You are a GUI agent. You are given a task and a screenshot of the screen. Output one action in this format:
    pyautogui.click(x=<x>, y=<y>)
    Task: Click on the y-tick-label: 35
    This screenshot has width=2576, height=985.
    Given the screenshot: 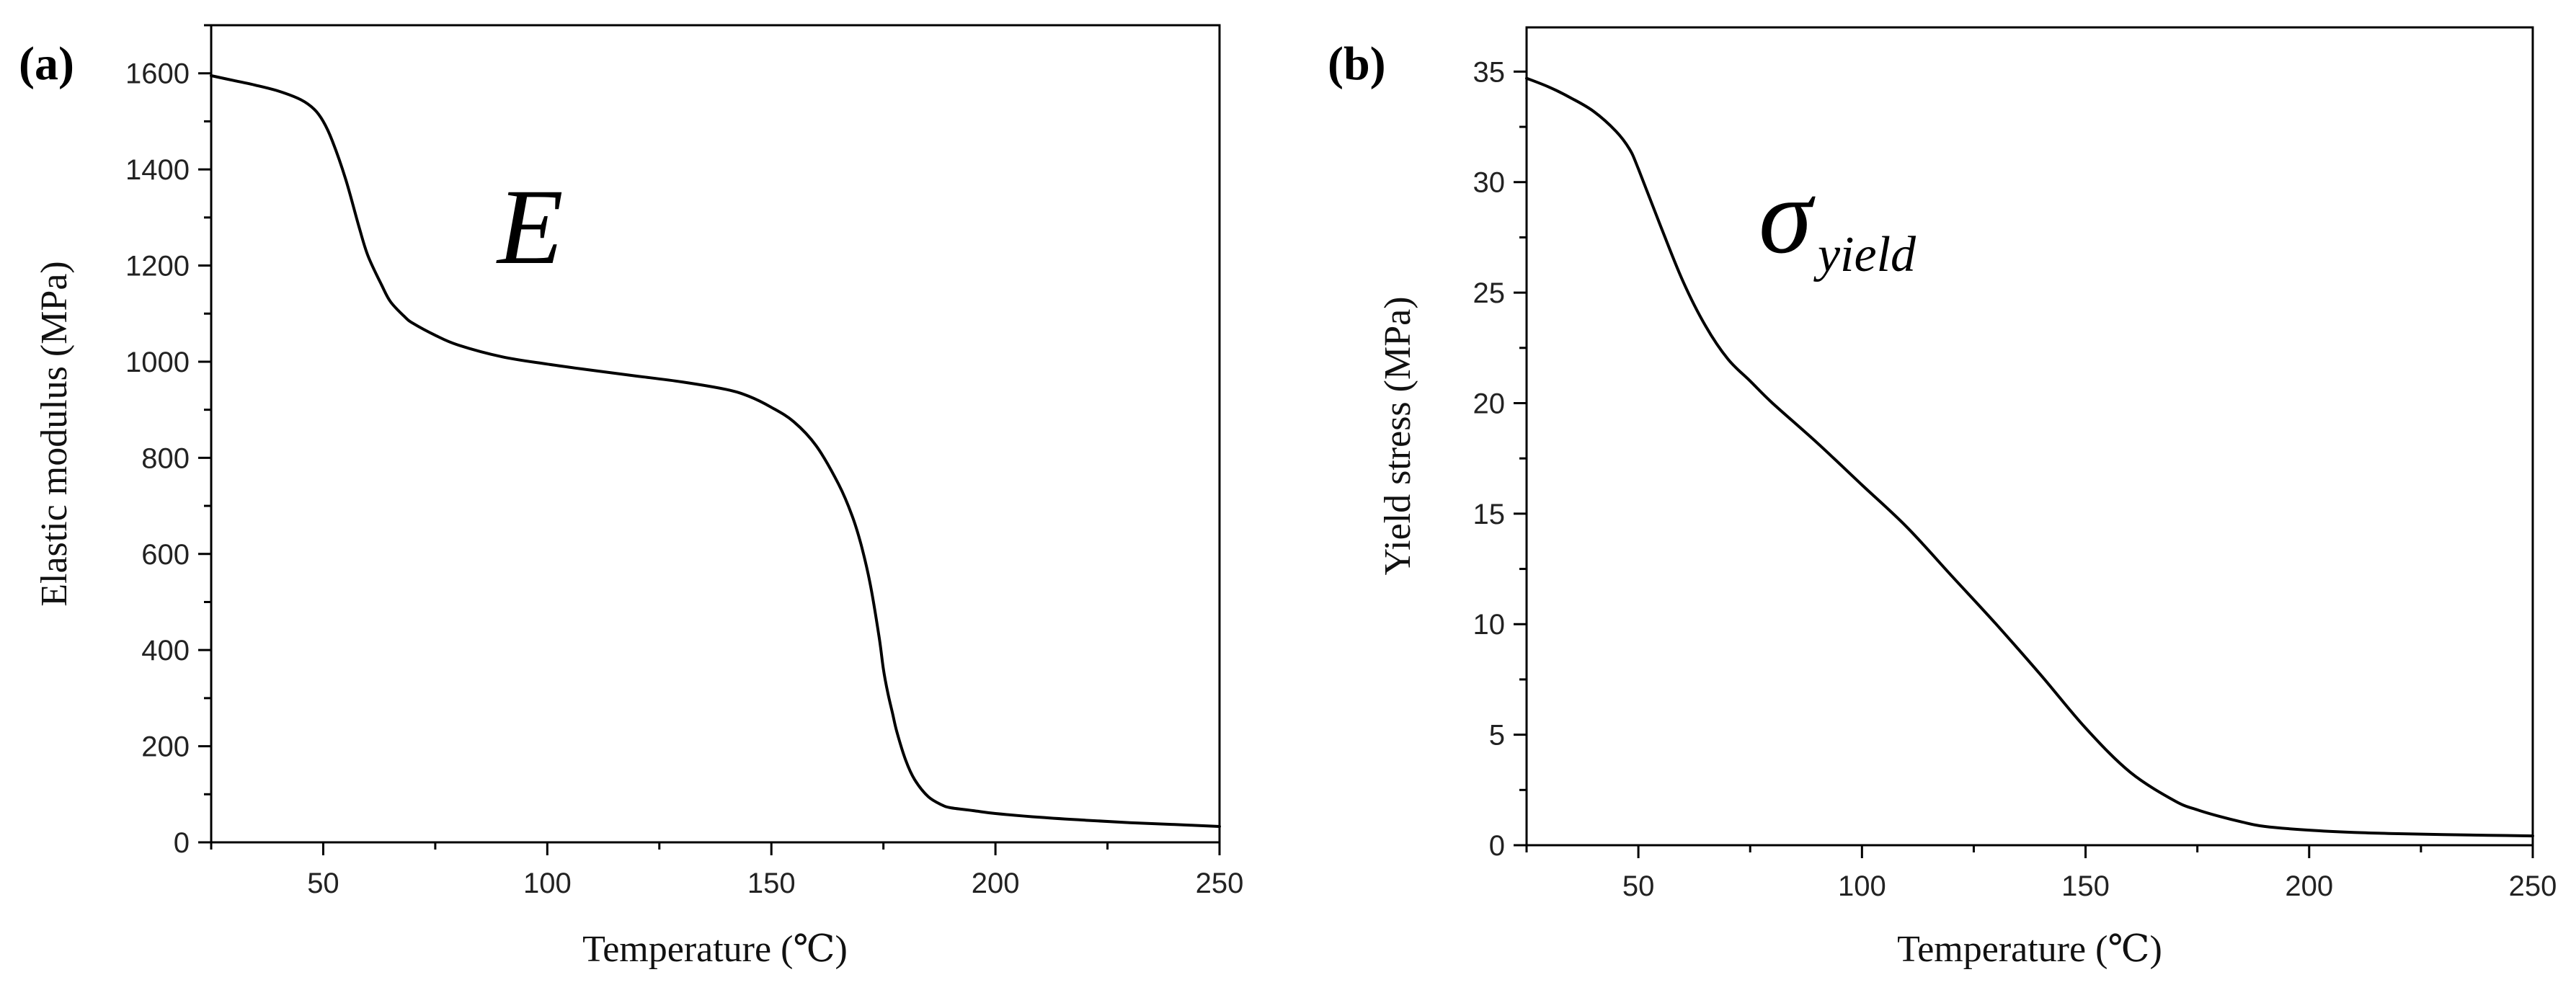 What is the action you would take?
    pyautogui.click(x=1489, y=72)
    